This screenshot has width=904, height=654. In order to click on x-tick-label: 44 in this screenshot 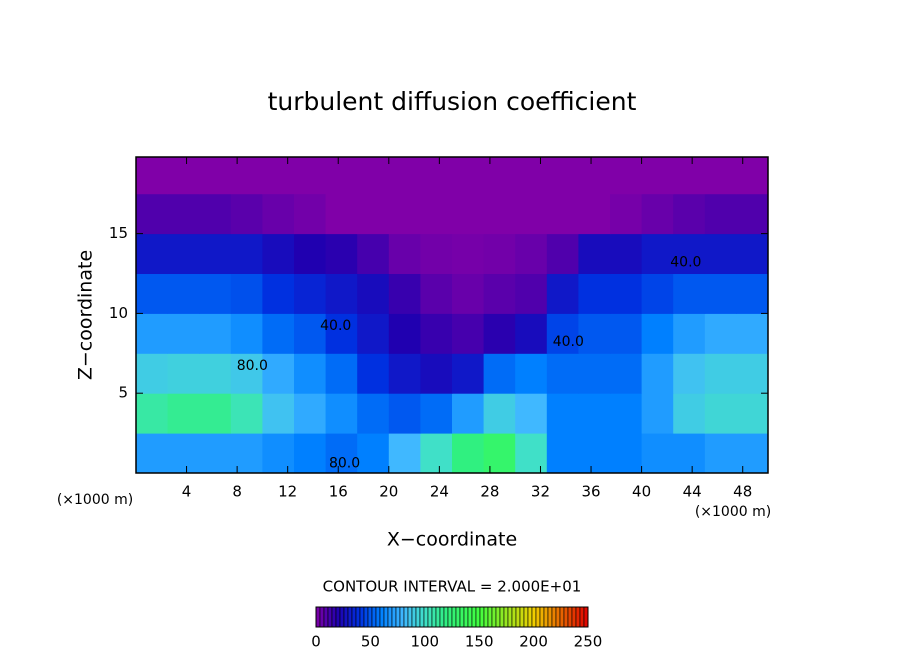, I will do `click(692, 492)`.